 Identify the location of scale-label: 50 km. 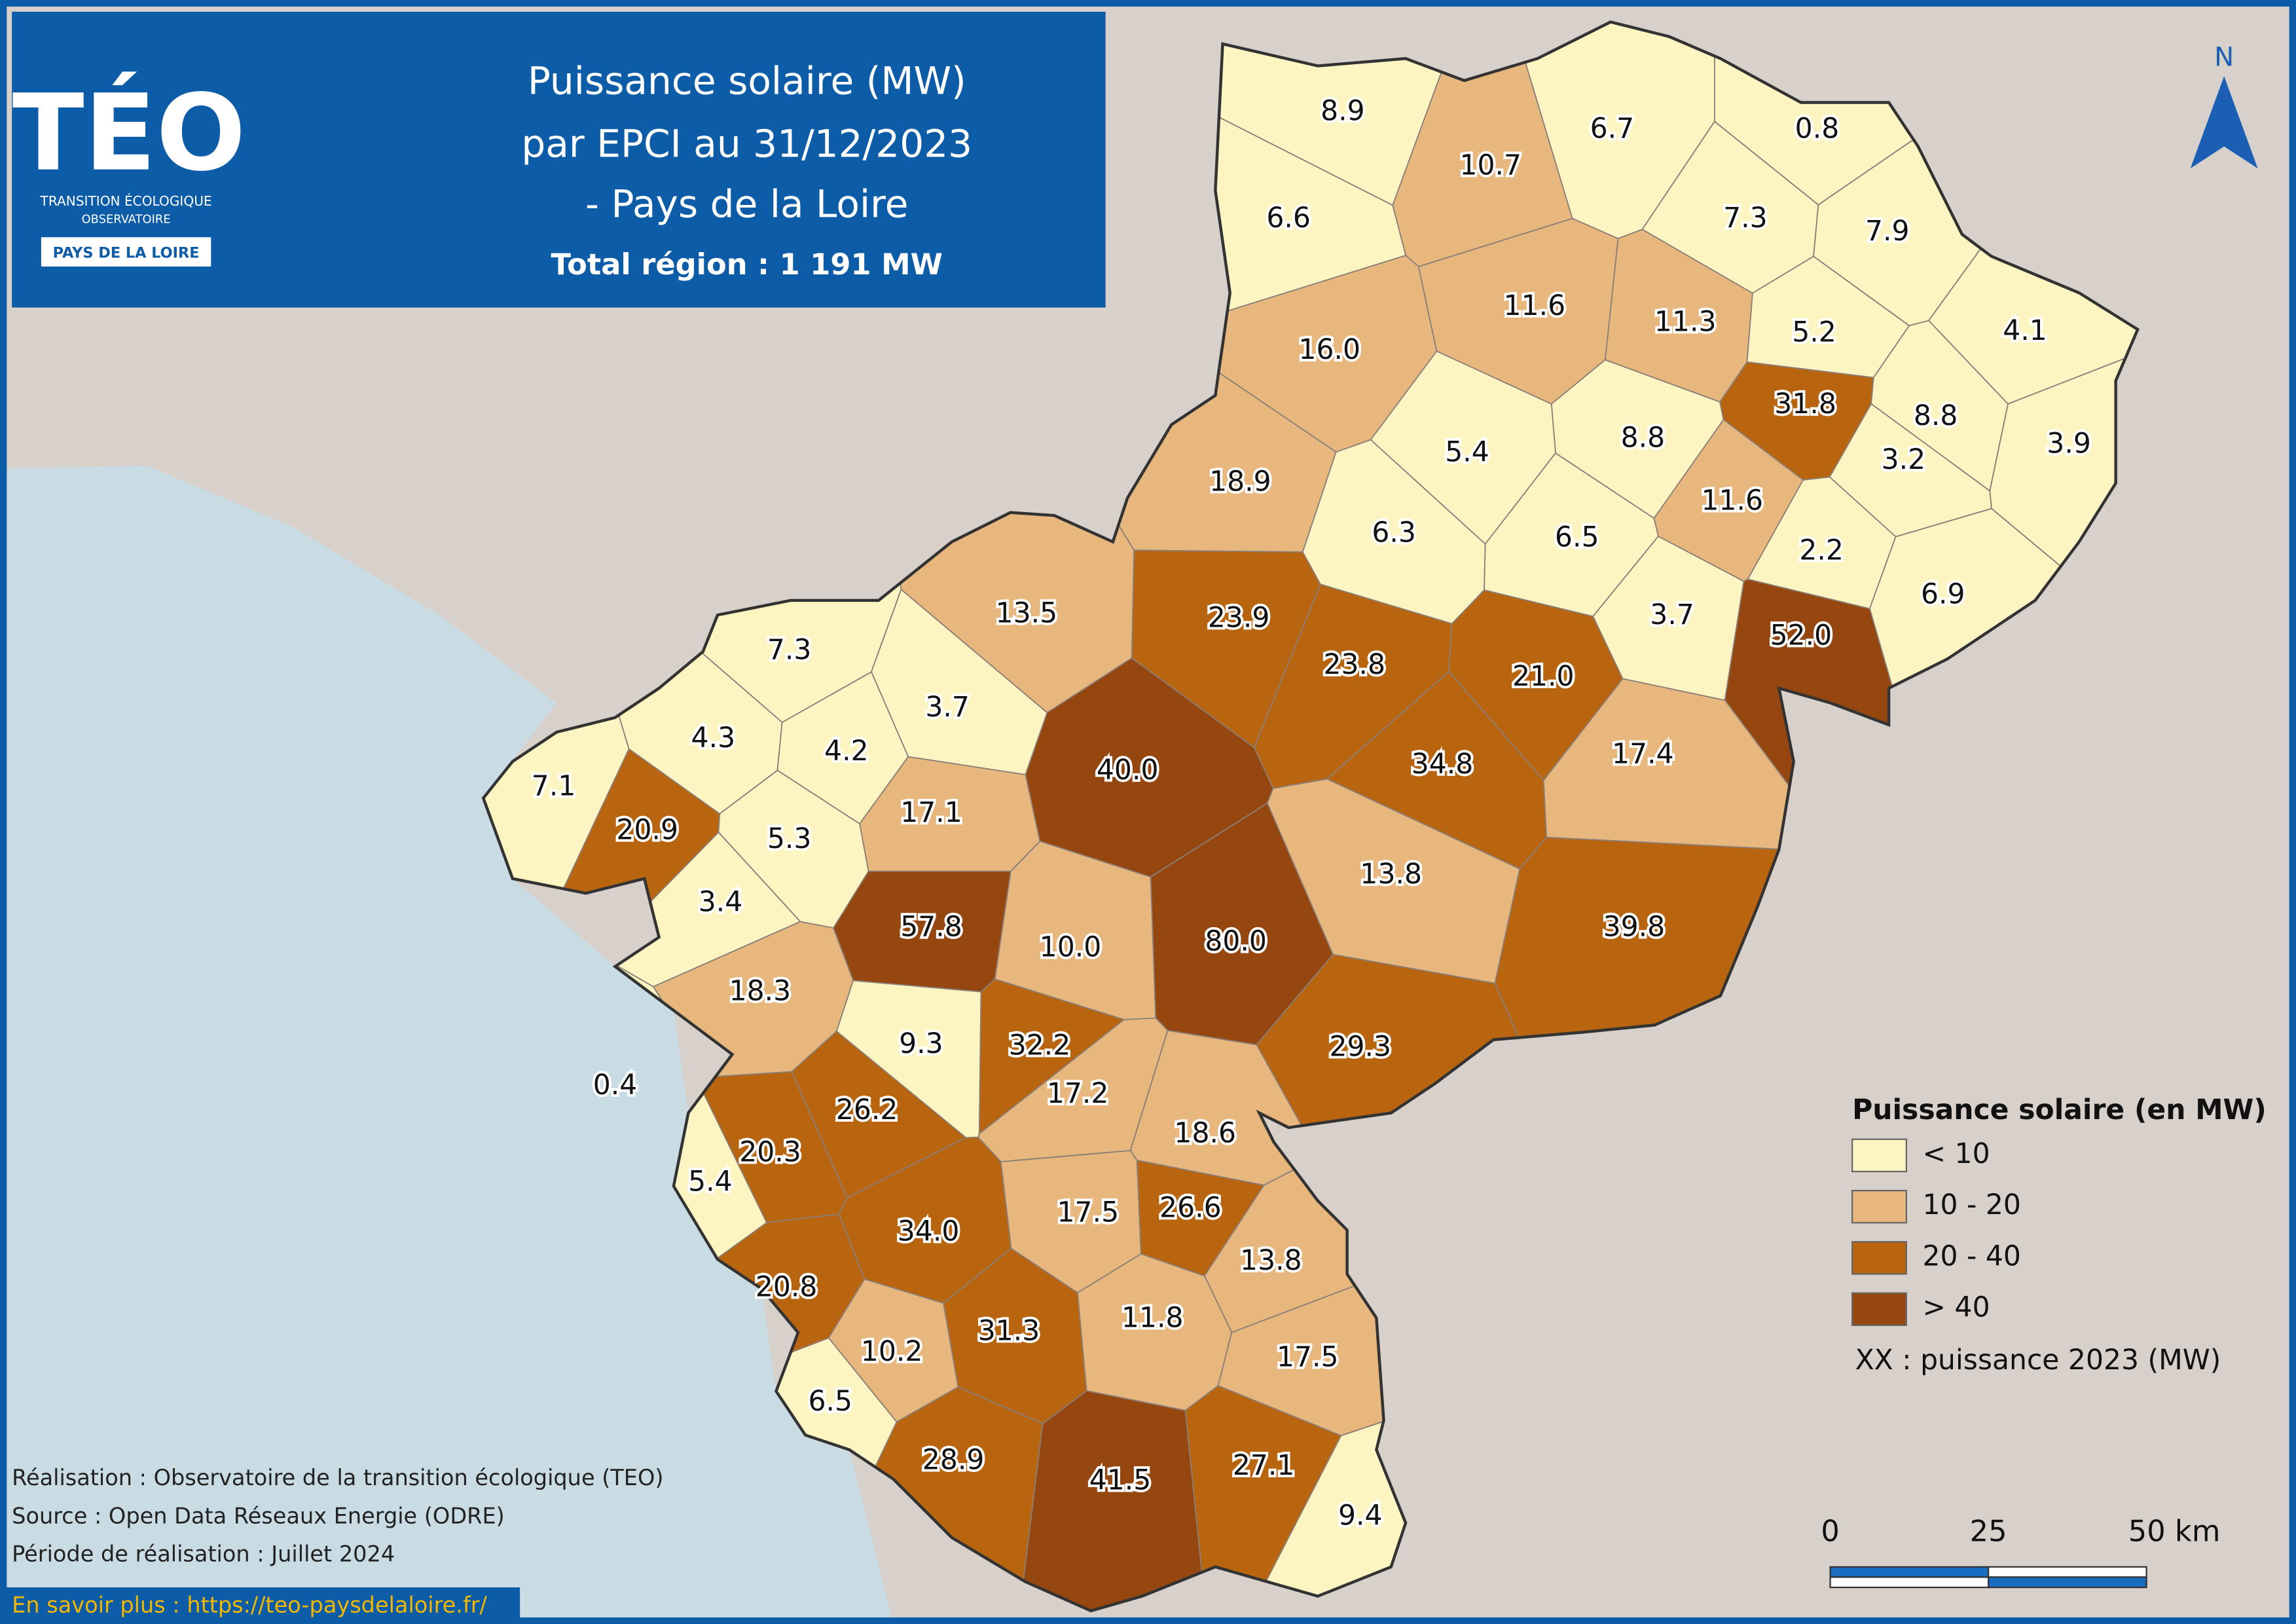
(2174, 1530).